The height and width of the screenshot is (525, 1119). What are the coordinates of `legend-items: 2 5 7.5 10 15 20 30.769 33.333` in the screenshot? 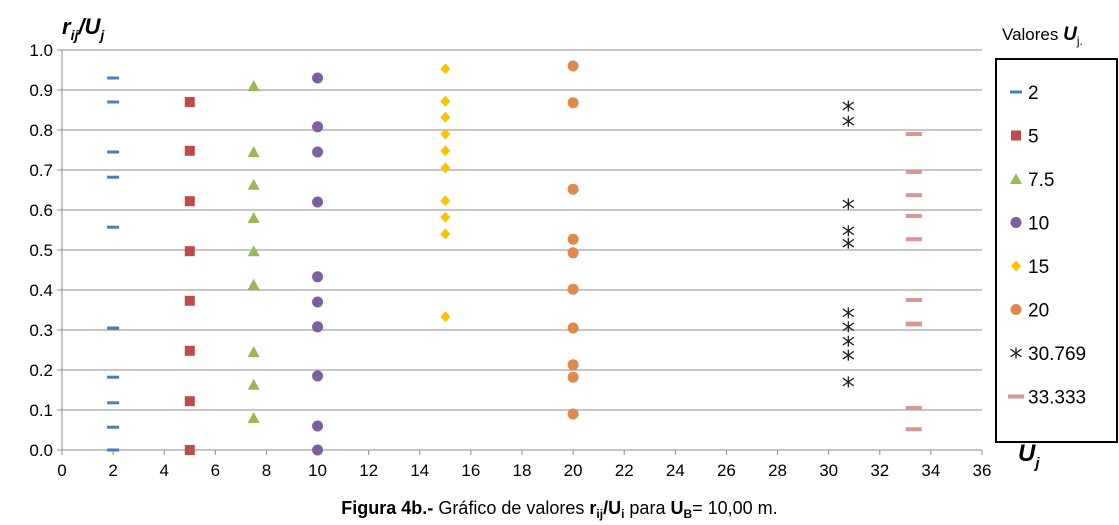 It's located at (1047, 246).